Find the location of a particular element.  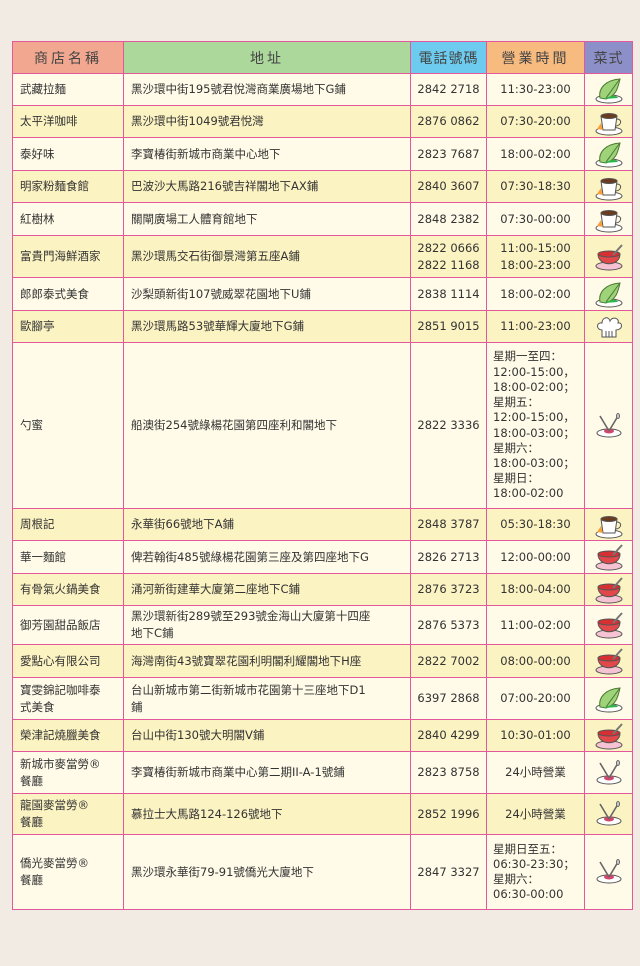

store-hours: 05:30-18:30 is located at coordinates (535, 524).